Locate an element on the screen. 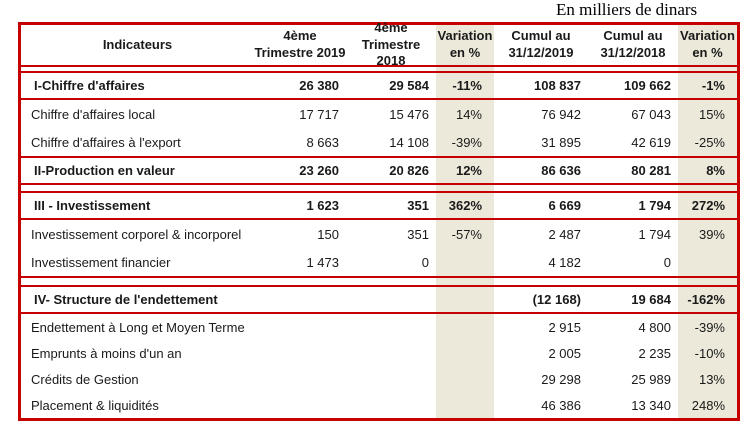 The height and width of the screenshot is (432, 754). cell-variation-trimestre: 14% is located at coordinates (468, 114).